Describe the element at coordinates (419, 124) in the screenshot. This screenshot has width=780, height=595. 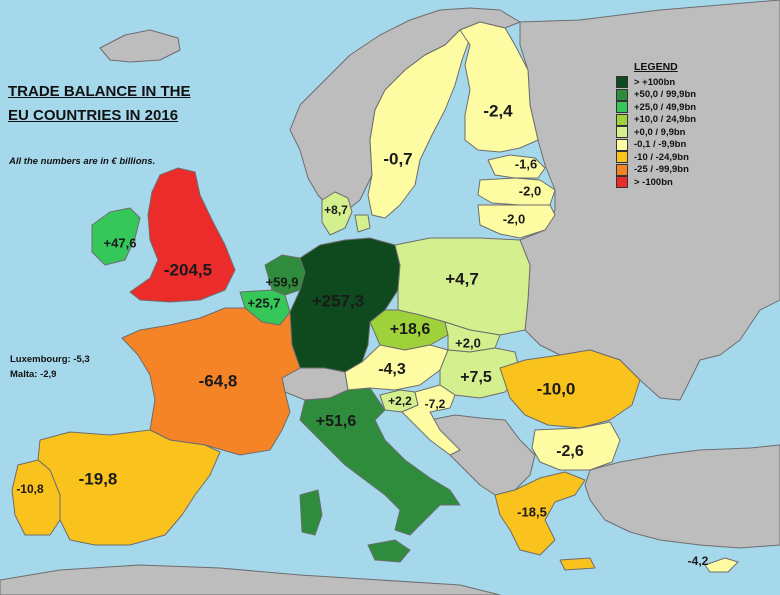
I see `country-sweden` at that location.